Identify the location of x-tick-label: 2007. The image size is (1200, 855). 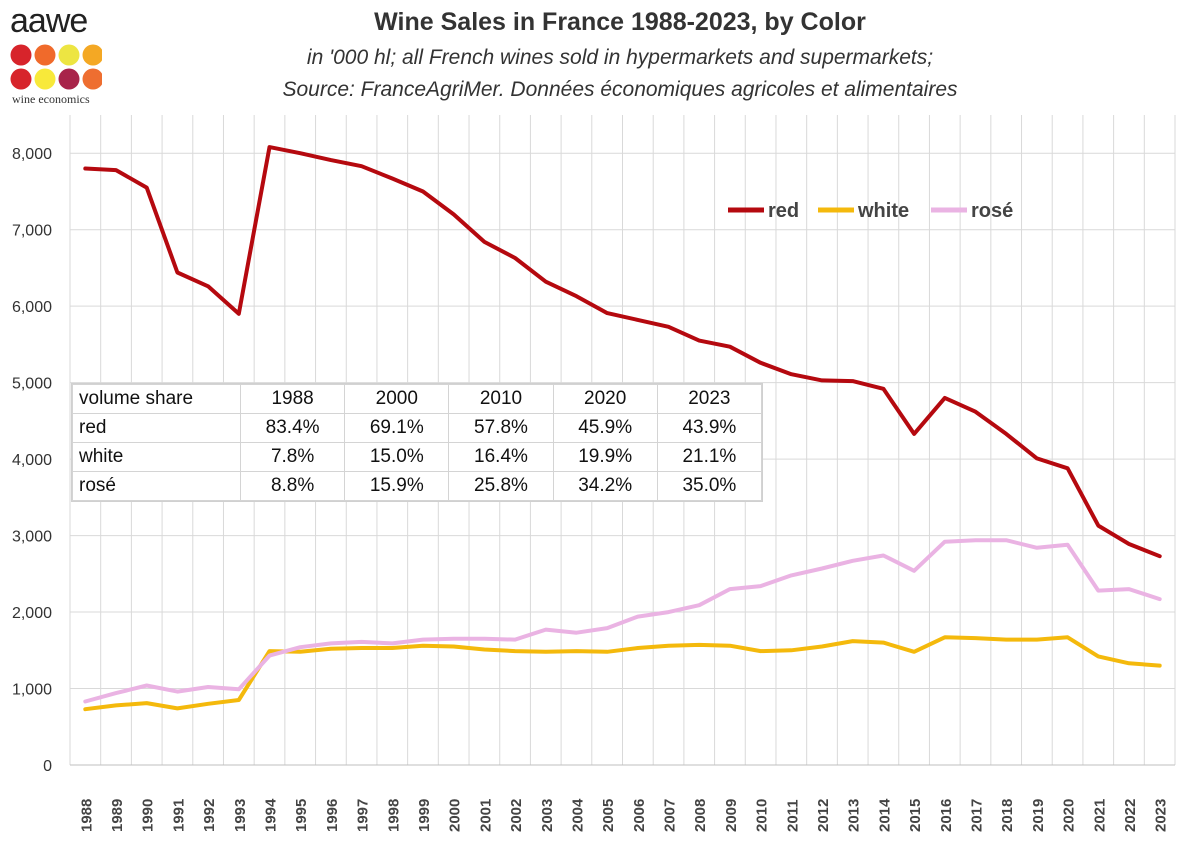
(670, 815).